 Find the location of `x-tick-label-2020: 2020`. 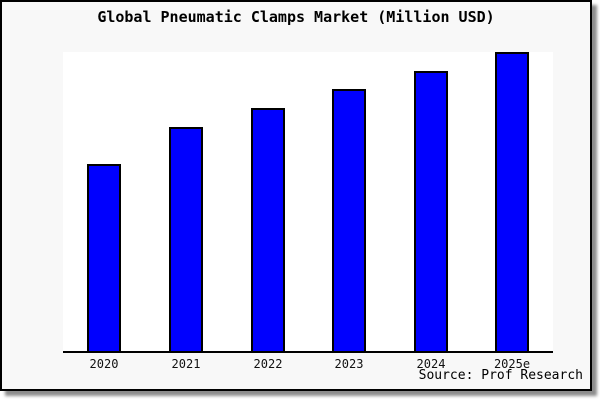

x-tick-label-2020: 2020 is located at coordinates (104, 364).